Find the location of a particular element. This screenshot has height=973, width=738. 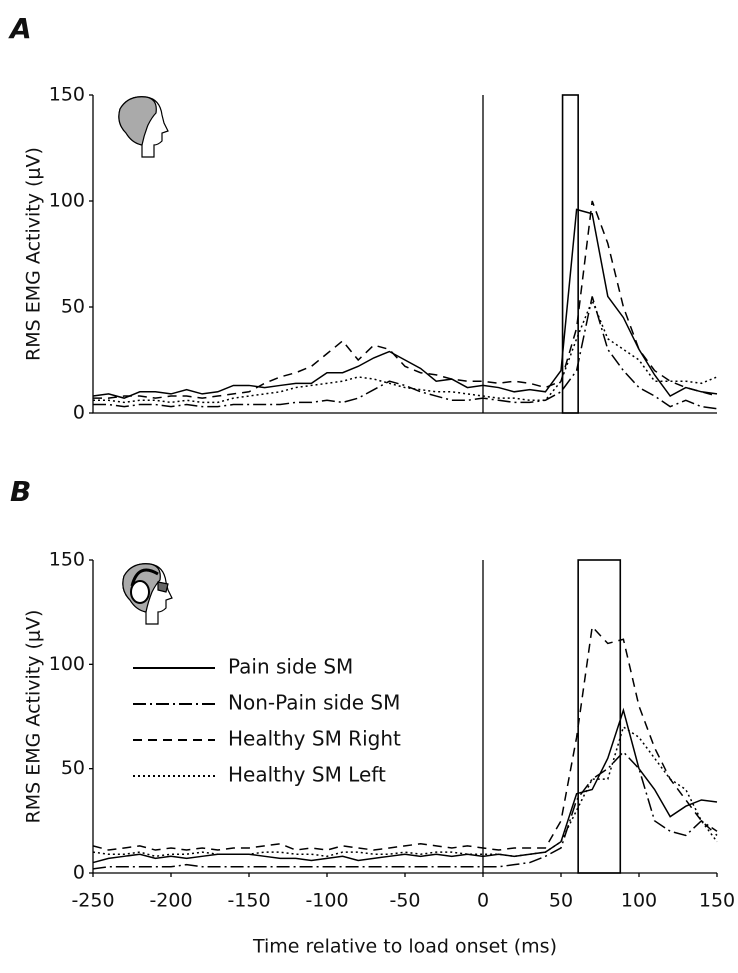

x-tick-label: 100 is located at coordinates (639, 901).